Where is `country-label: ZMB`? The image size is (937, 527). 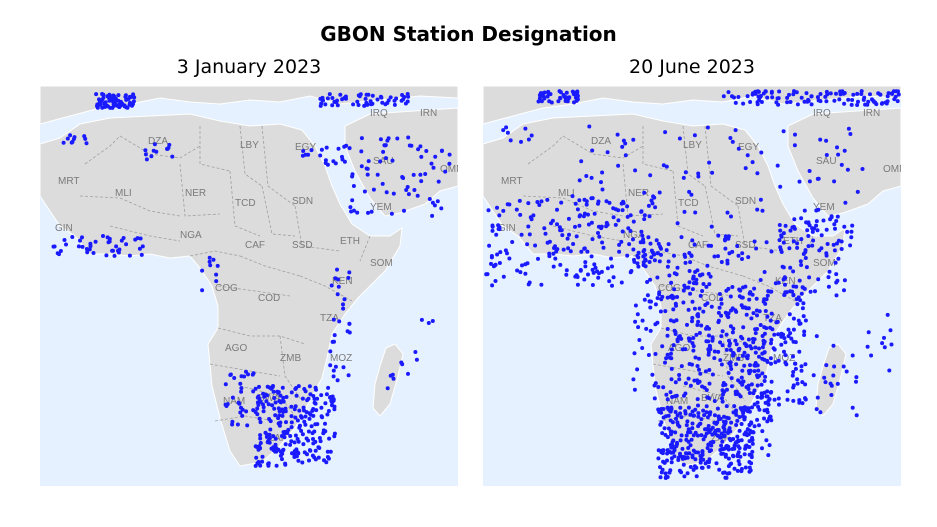 country-label: ZMB is located at coordinates (290, 358).